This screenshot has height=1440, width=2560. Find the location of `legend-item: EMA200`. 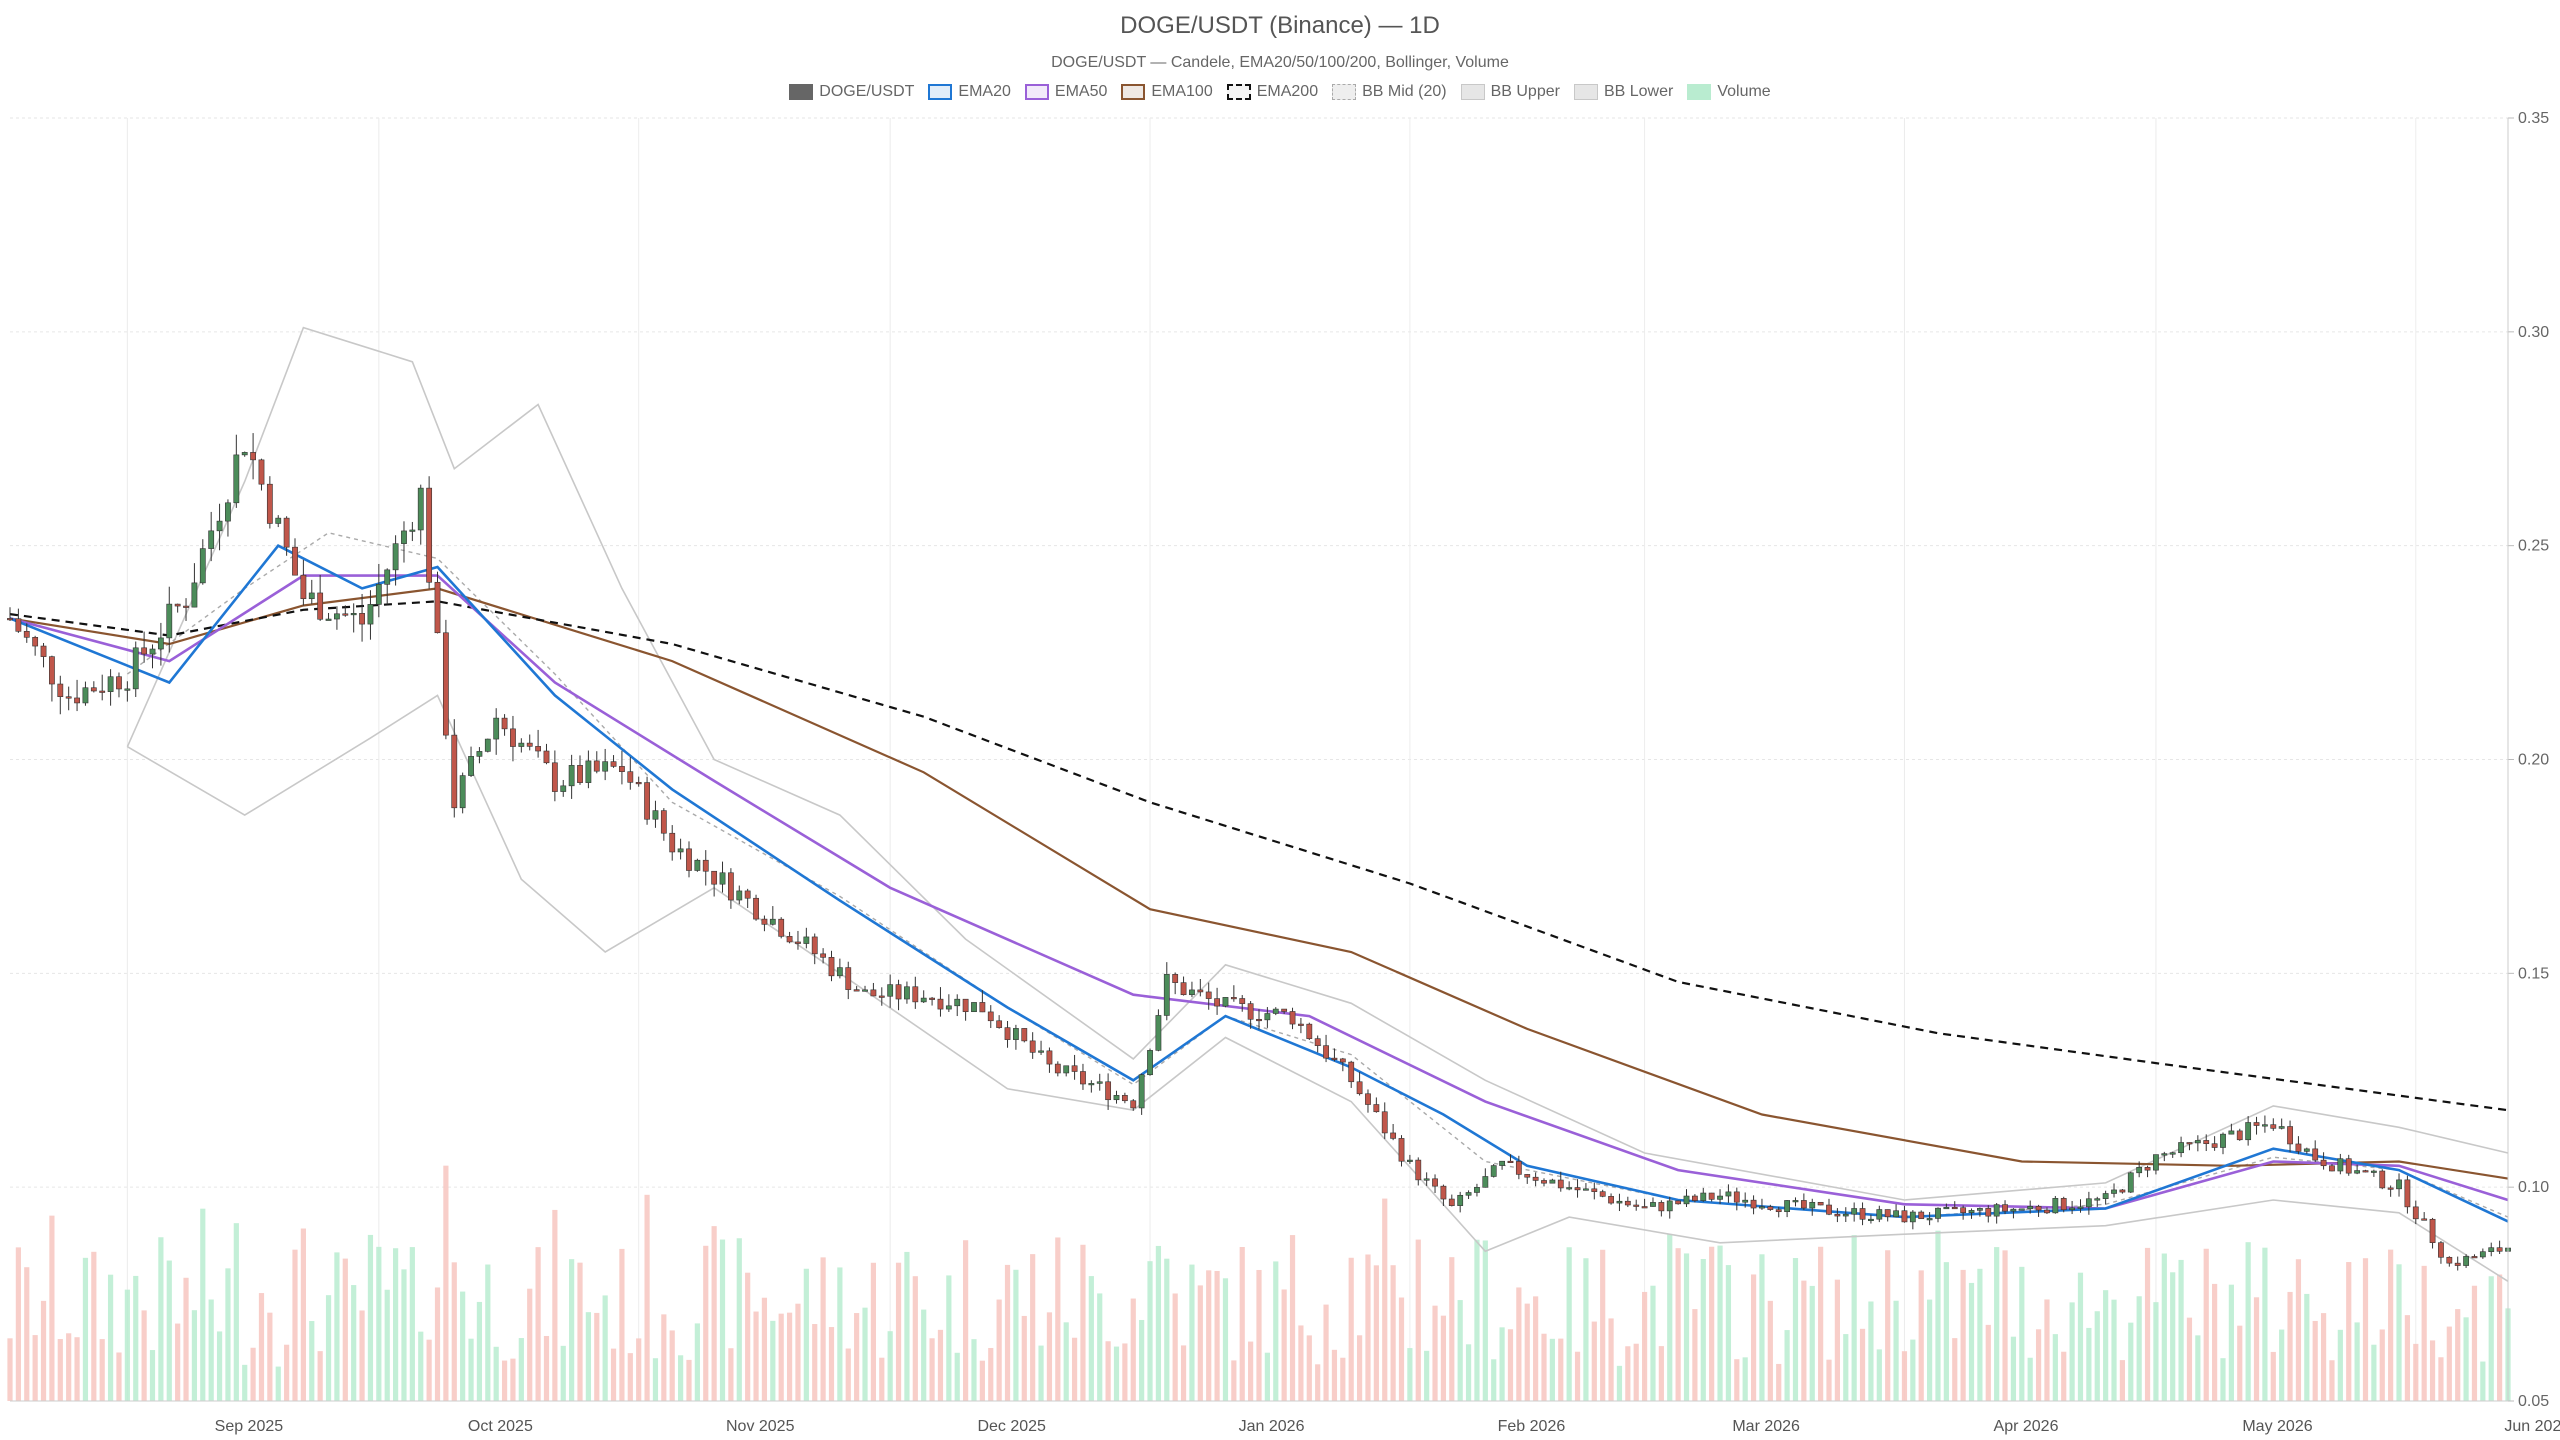

legend-item: EMA200 is located at coordinates (1272, 92).